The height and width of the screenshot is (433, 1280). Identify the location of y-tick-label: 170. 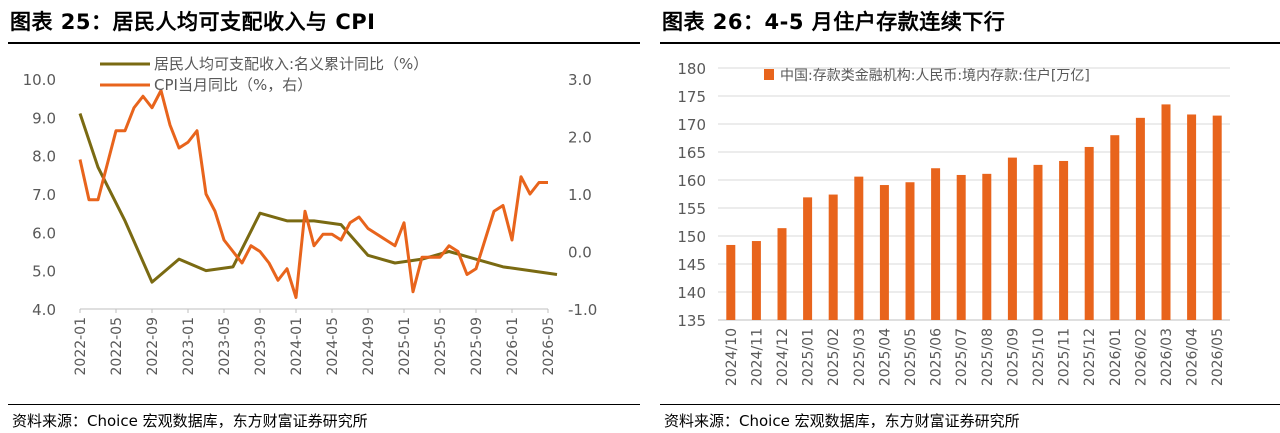
(691, 125).